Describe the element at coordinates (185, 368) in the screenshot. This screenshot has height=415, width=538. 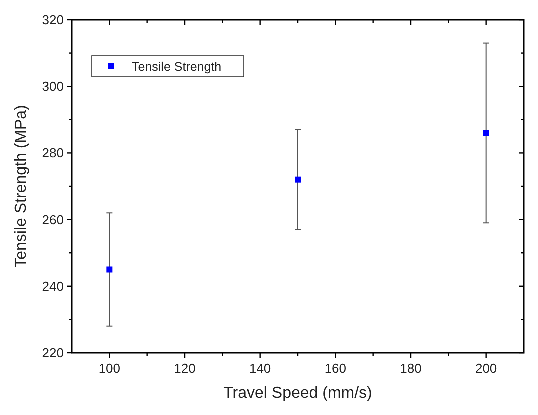
I see `x-tick-label: 120` at that location.